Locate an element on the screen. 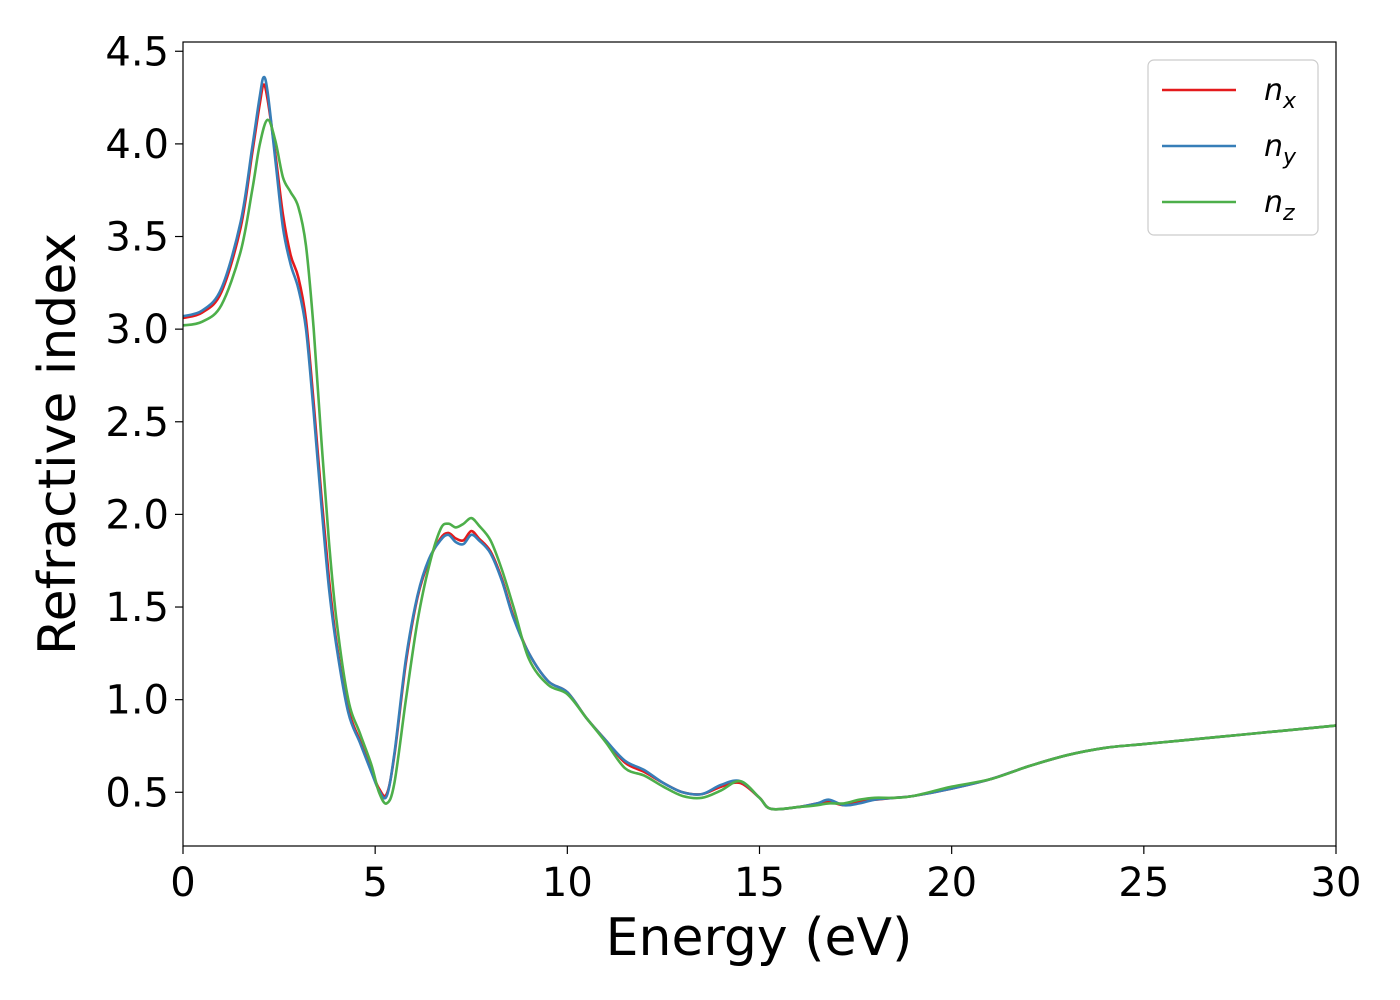 The height and width of the screenshot is (1000, 1400). y-tick-label: 0.5 is located at coordinates (137, 793).